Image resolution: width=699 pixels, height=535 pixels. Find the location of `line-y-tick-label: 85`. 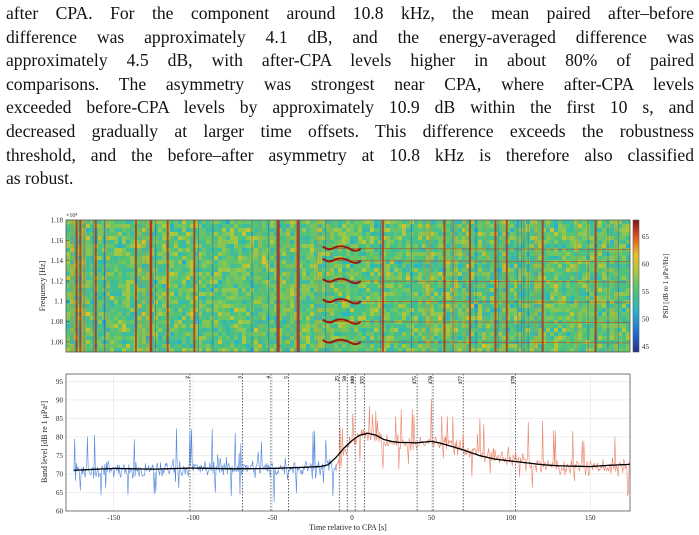

line-y-tick-label: 85 is located at coordinates (60, 419).